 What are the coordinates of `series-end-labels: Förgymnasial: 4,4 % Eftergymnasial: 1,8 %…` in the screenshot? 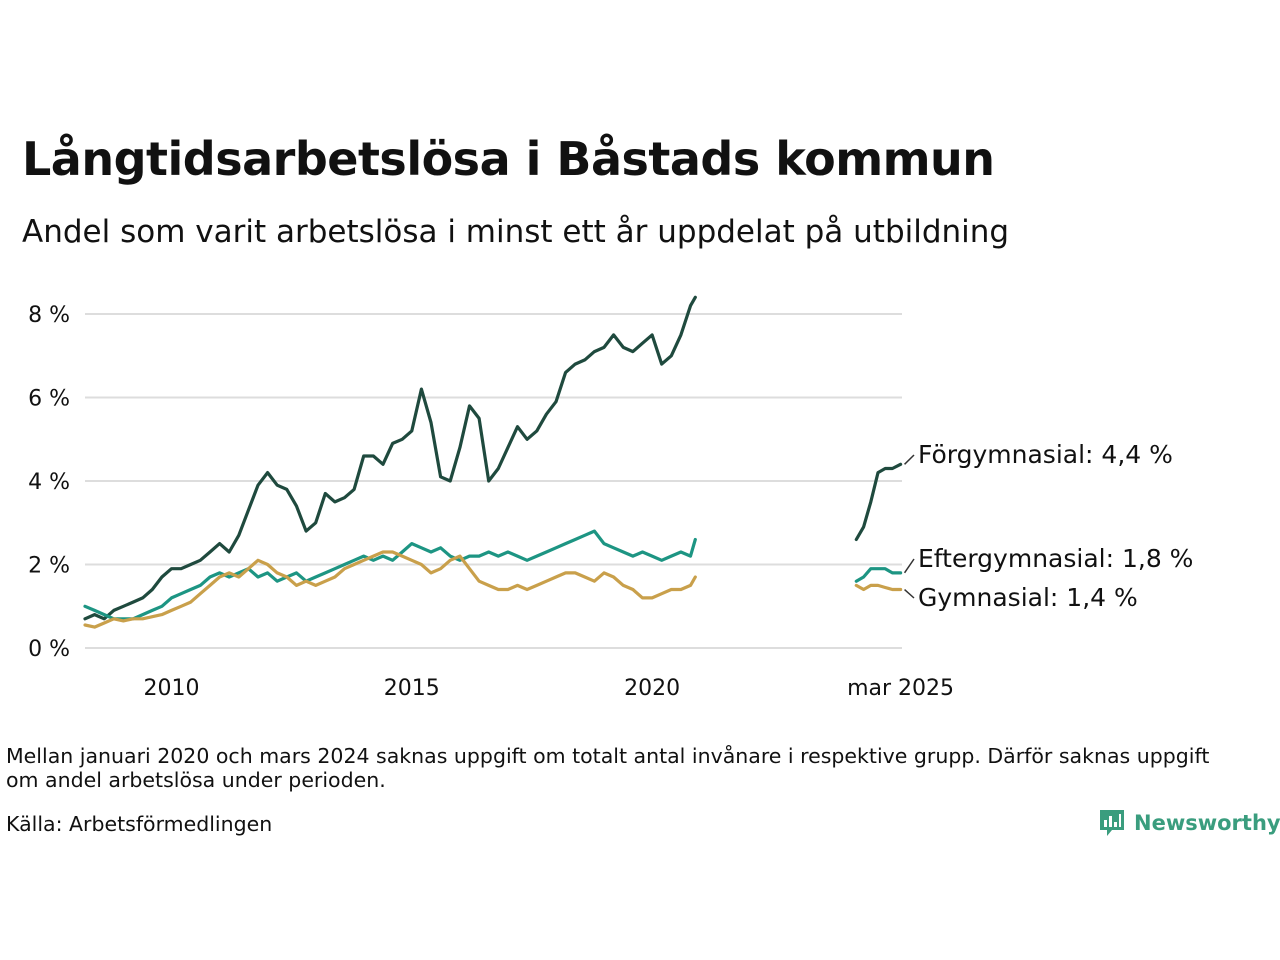 It's located at (1048, 526).